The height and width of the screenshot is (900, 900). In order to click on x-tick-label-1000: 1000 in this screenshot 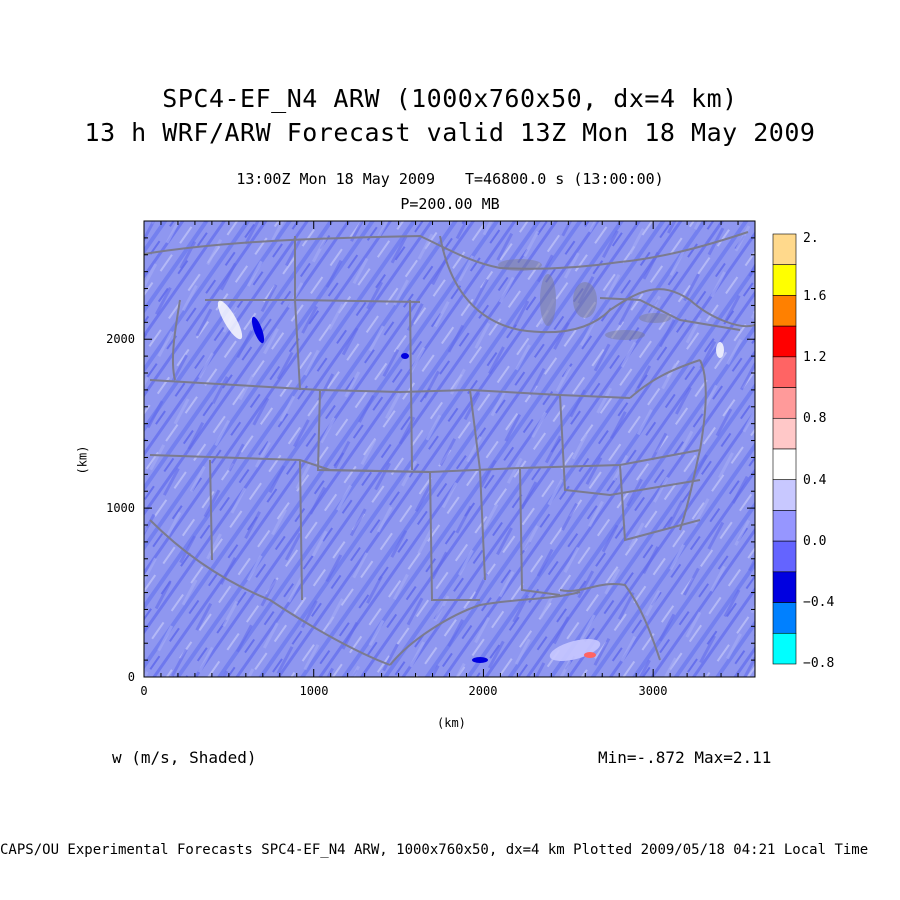, I will do `click(314, 691)`.